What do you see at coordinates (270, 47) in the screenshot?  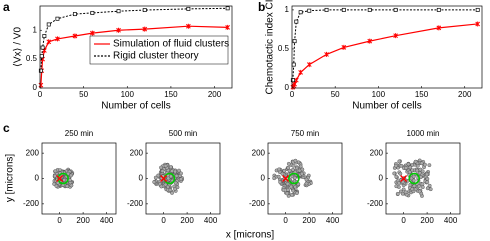 I see `y-axis-label: Chemotactic index CI` at bounding box center [270, 47].